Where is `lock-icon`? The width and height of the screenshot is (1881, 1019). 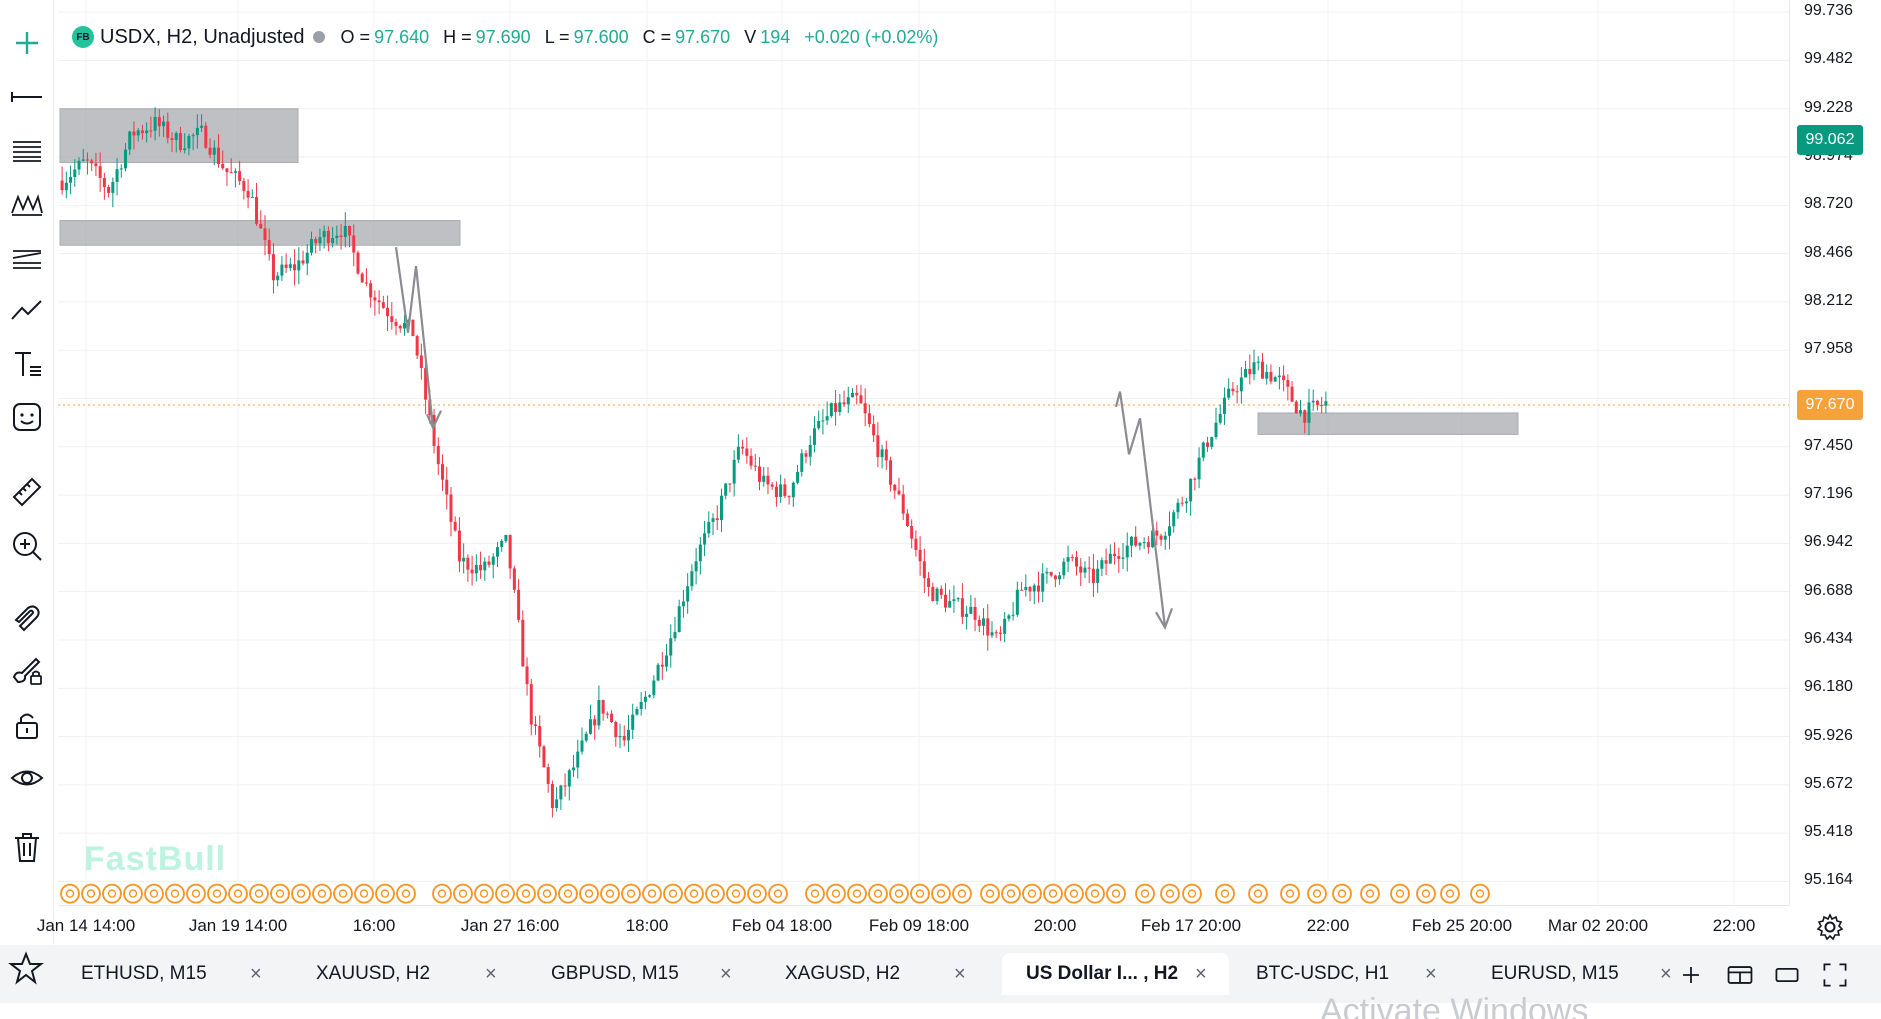
lock-icon is located at coordinates (27, 725).